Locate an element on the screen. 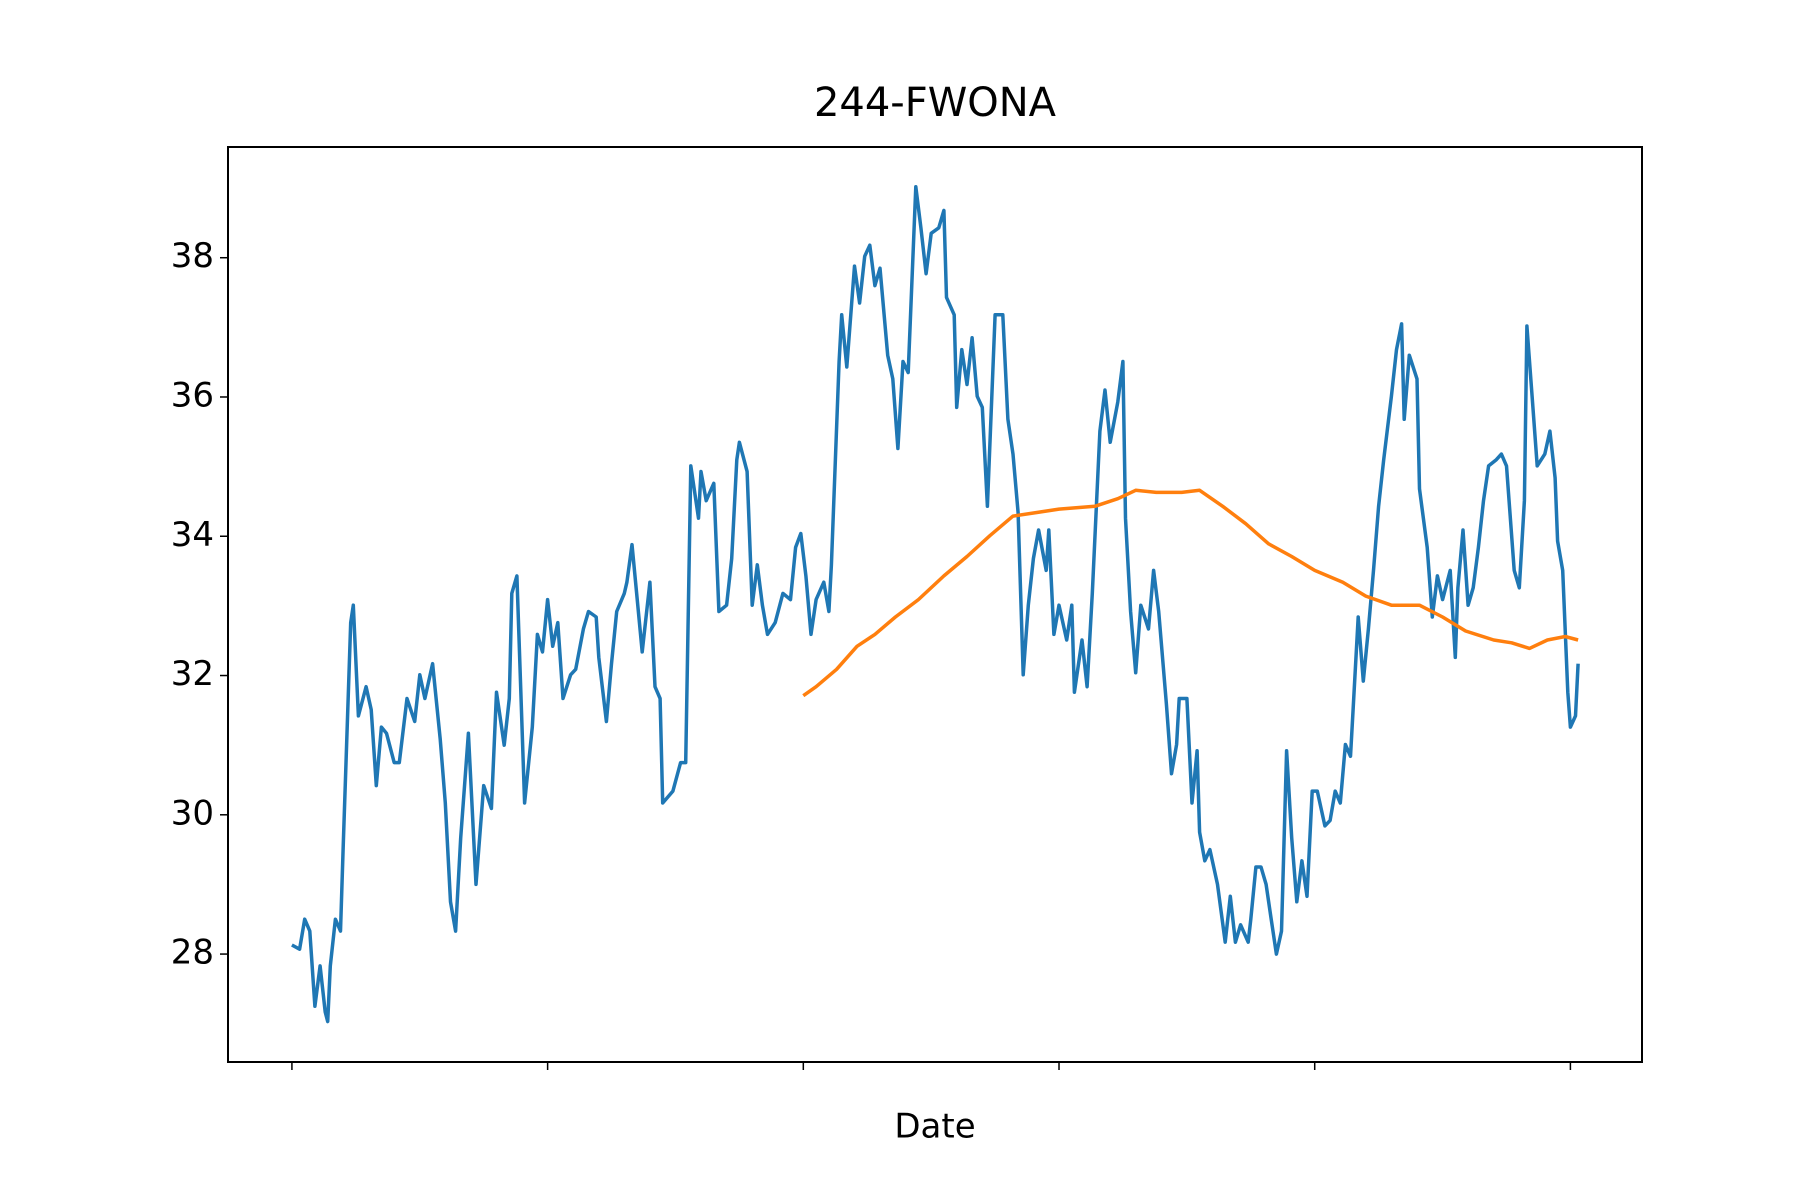 Image resolution: width=1800 pixels, height=1200 pixels. chart-title: 244-FWONA is located at coordinates (935, 103).